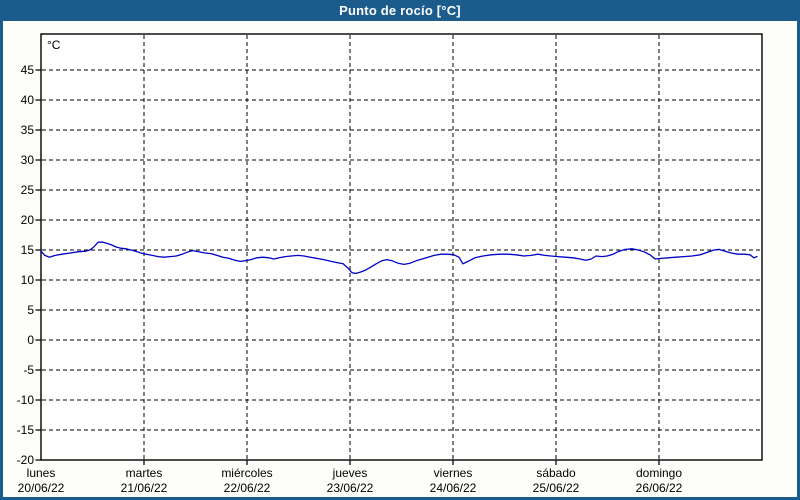 This screenshot has width=800, height=500. I want to click on y-tick-label: -15, so click(26, 430).